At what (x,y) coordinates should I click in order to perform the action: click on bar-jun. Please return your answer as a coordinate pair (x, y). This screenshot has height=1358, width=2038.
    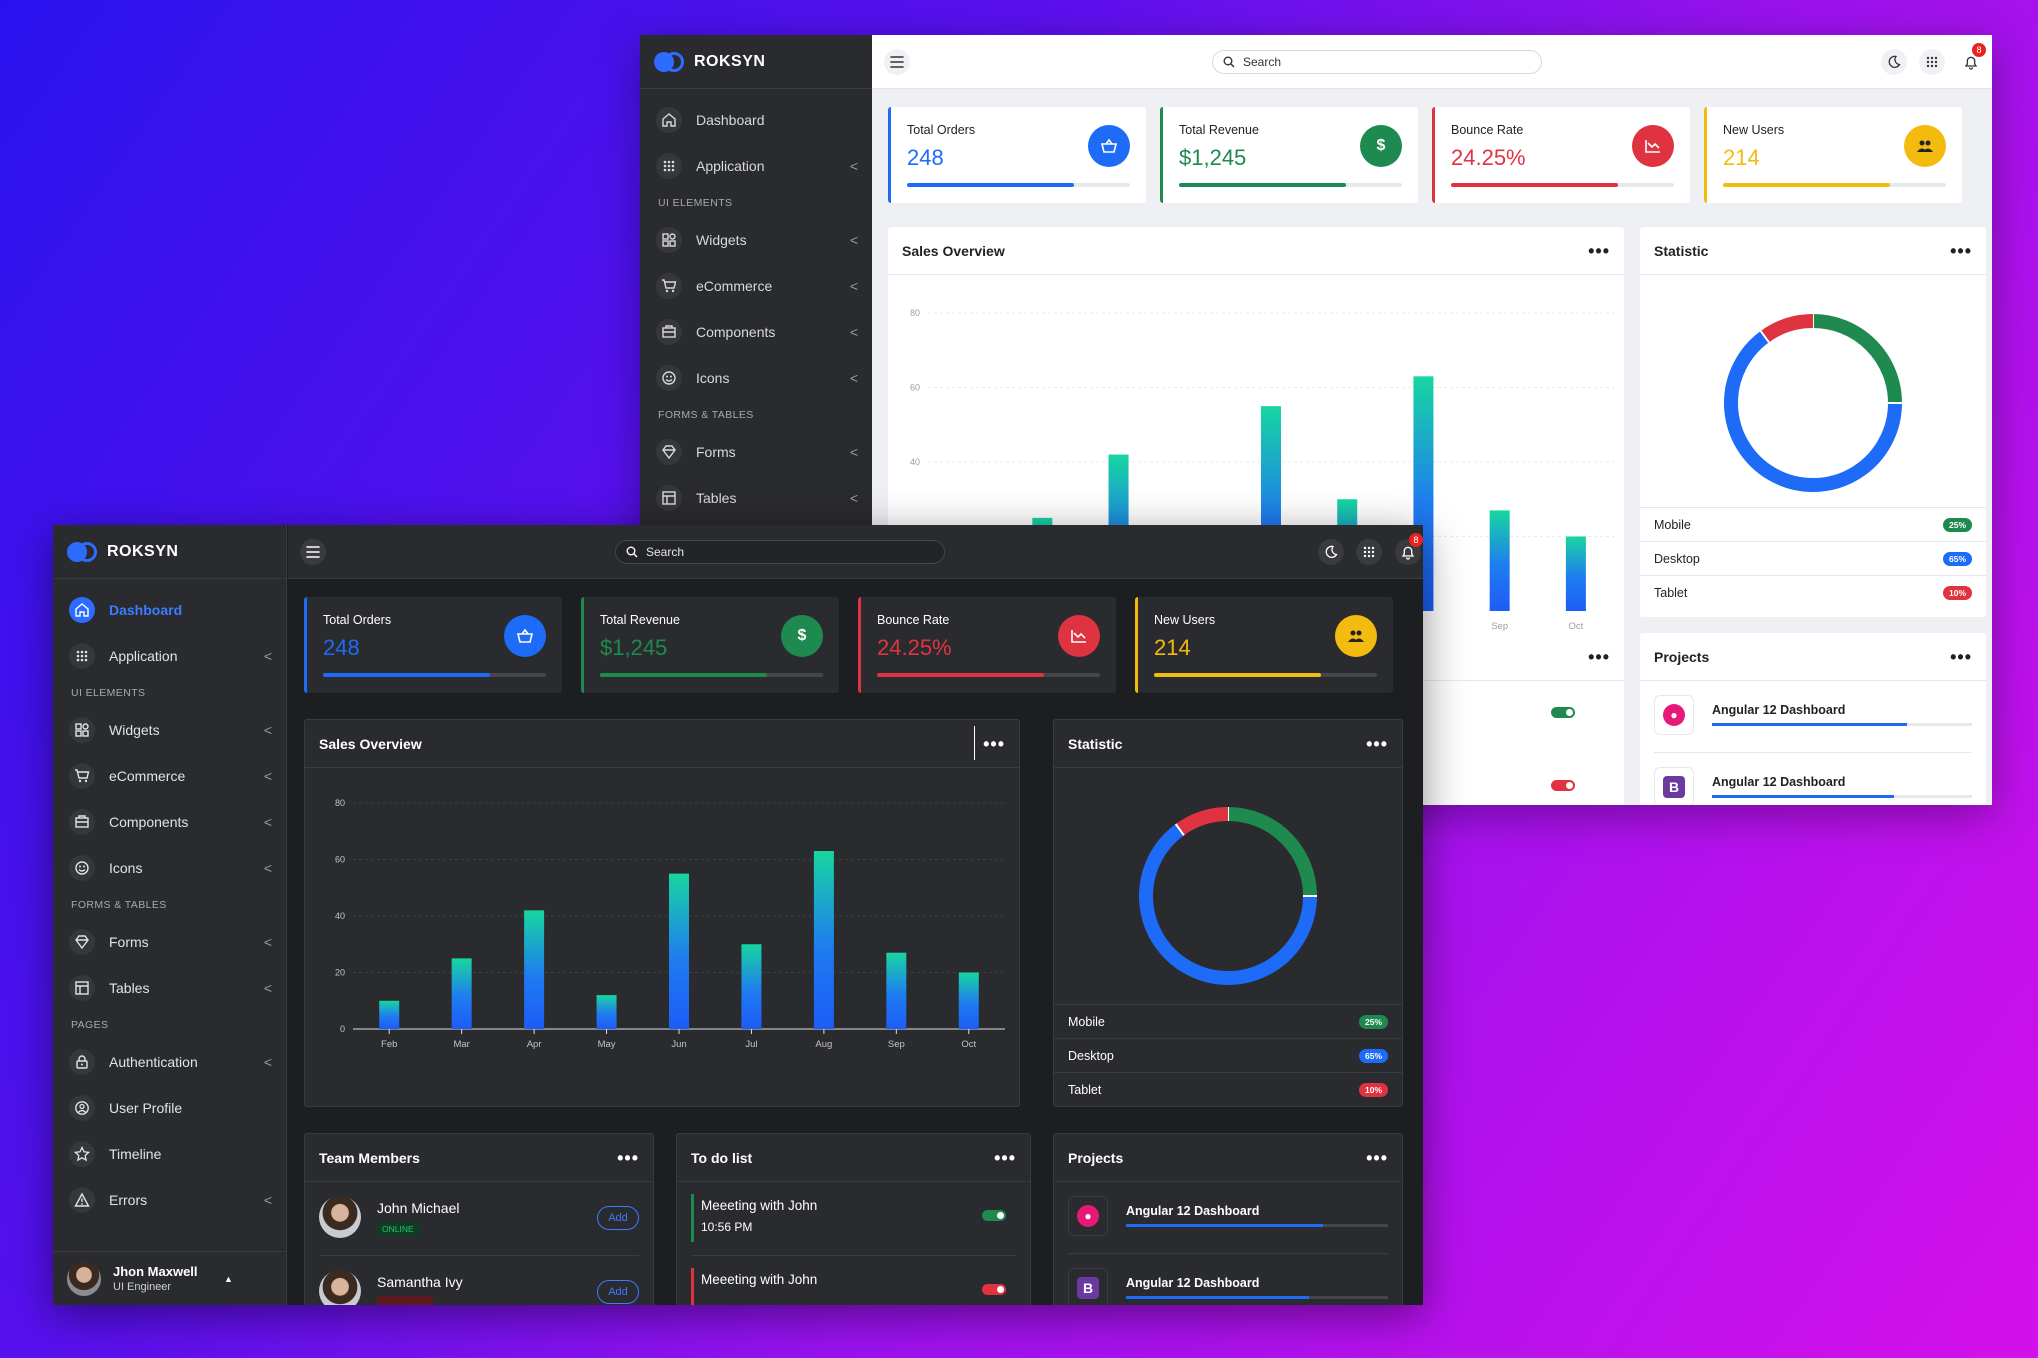
    Looking at the image, I should click on (679, 951).